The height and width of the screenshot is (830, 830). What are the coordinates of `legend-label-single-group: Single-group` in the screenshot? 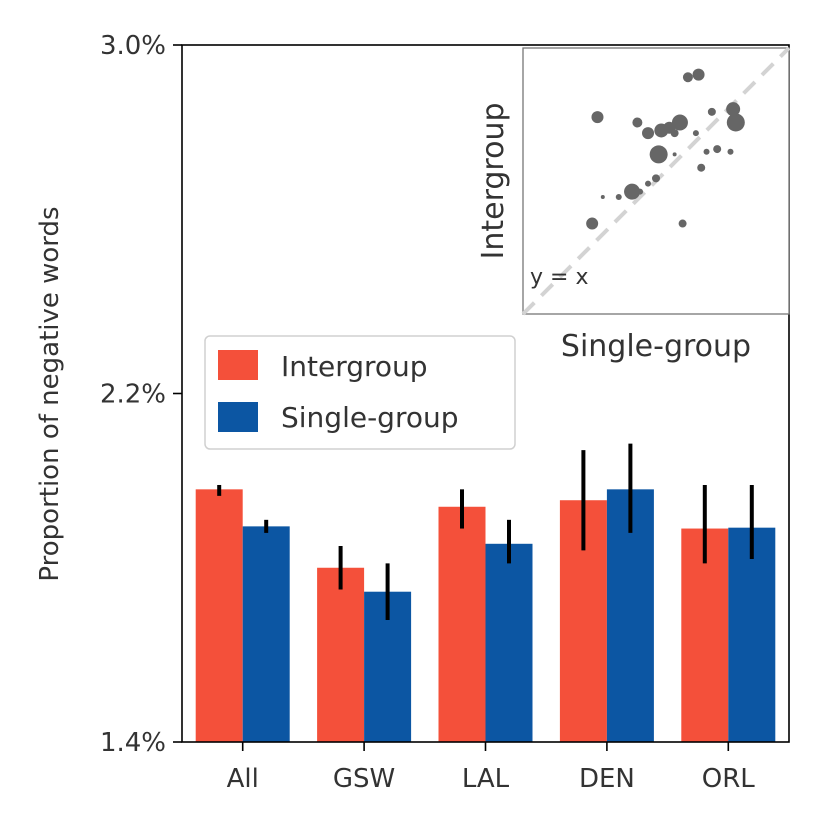 It's located at (370, 417).